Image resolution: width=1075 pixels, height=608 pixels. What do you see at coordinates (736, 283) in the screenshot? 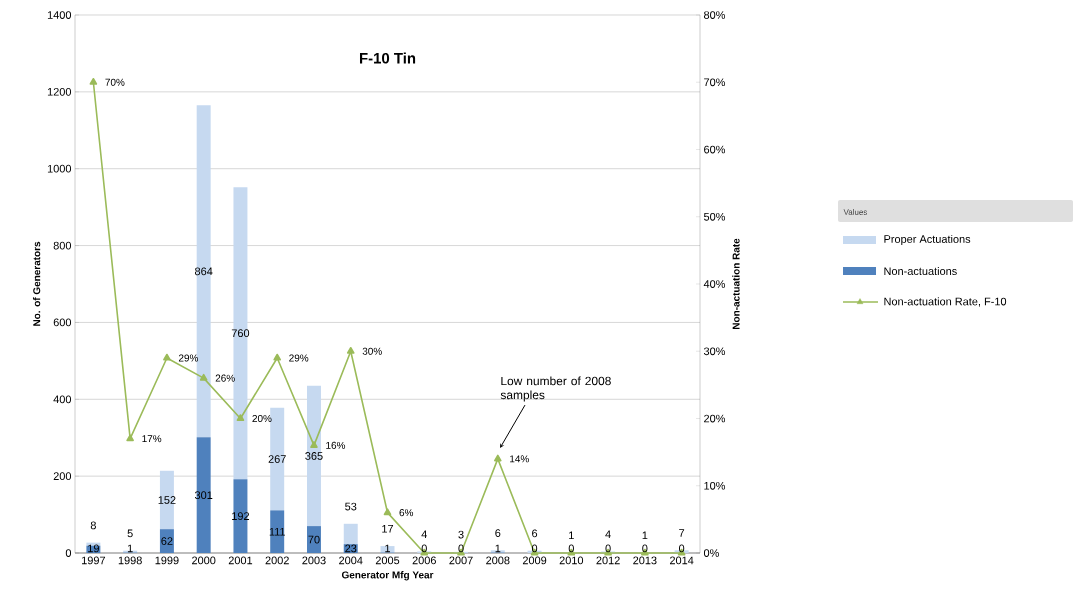
I see `y2-axis-title: Non-actuation Rate` at bounding box center [736, 283].